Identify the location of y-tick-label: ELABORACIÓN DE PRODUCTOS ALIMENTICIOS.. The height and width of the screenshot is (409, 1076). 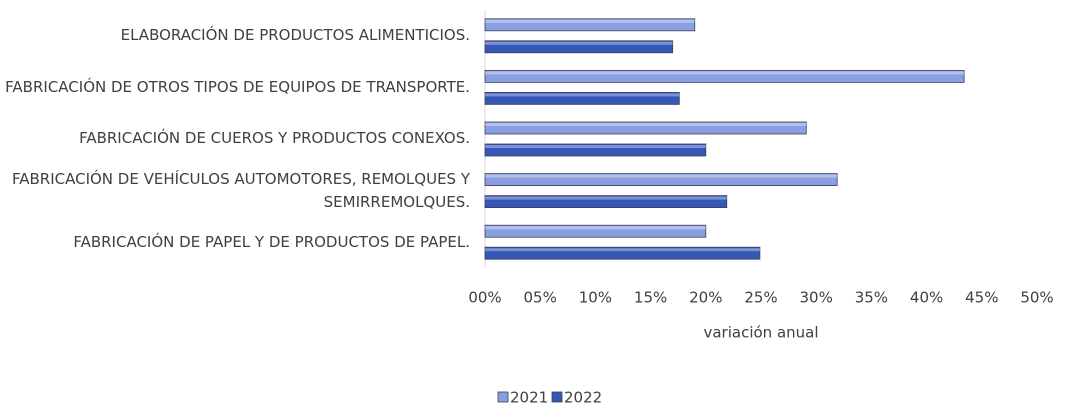
(295, 35).